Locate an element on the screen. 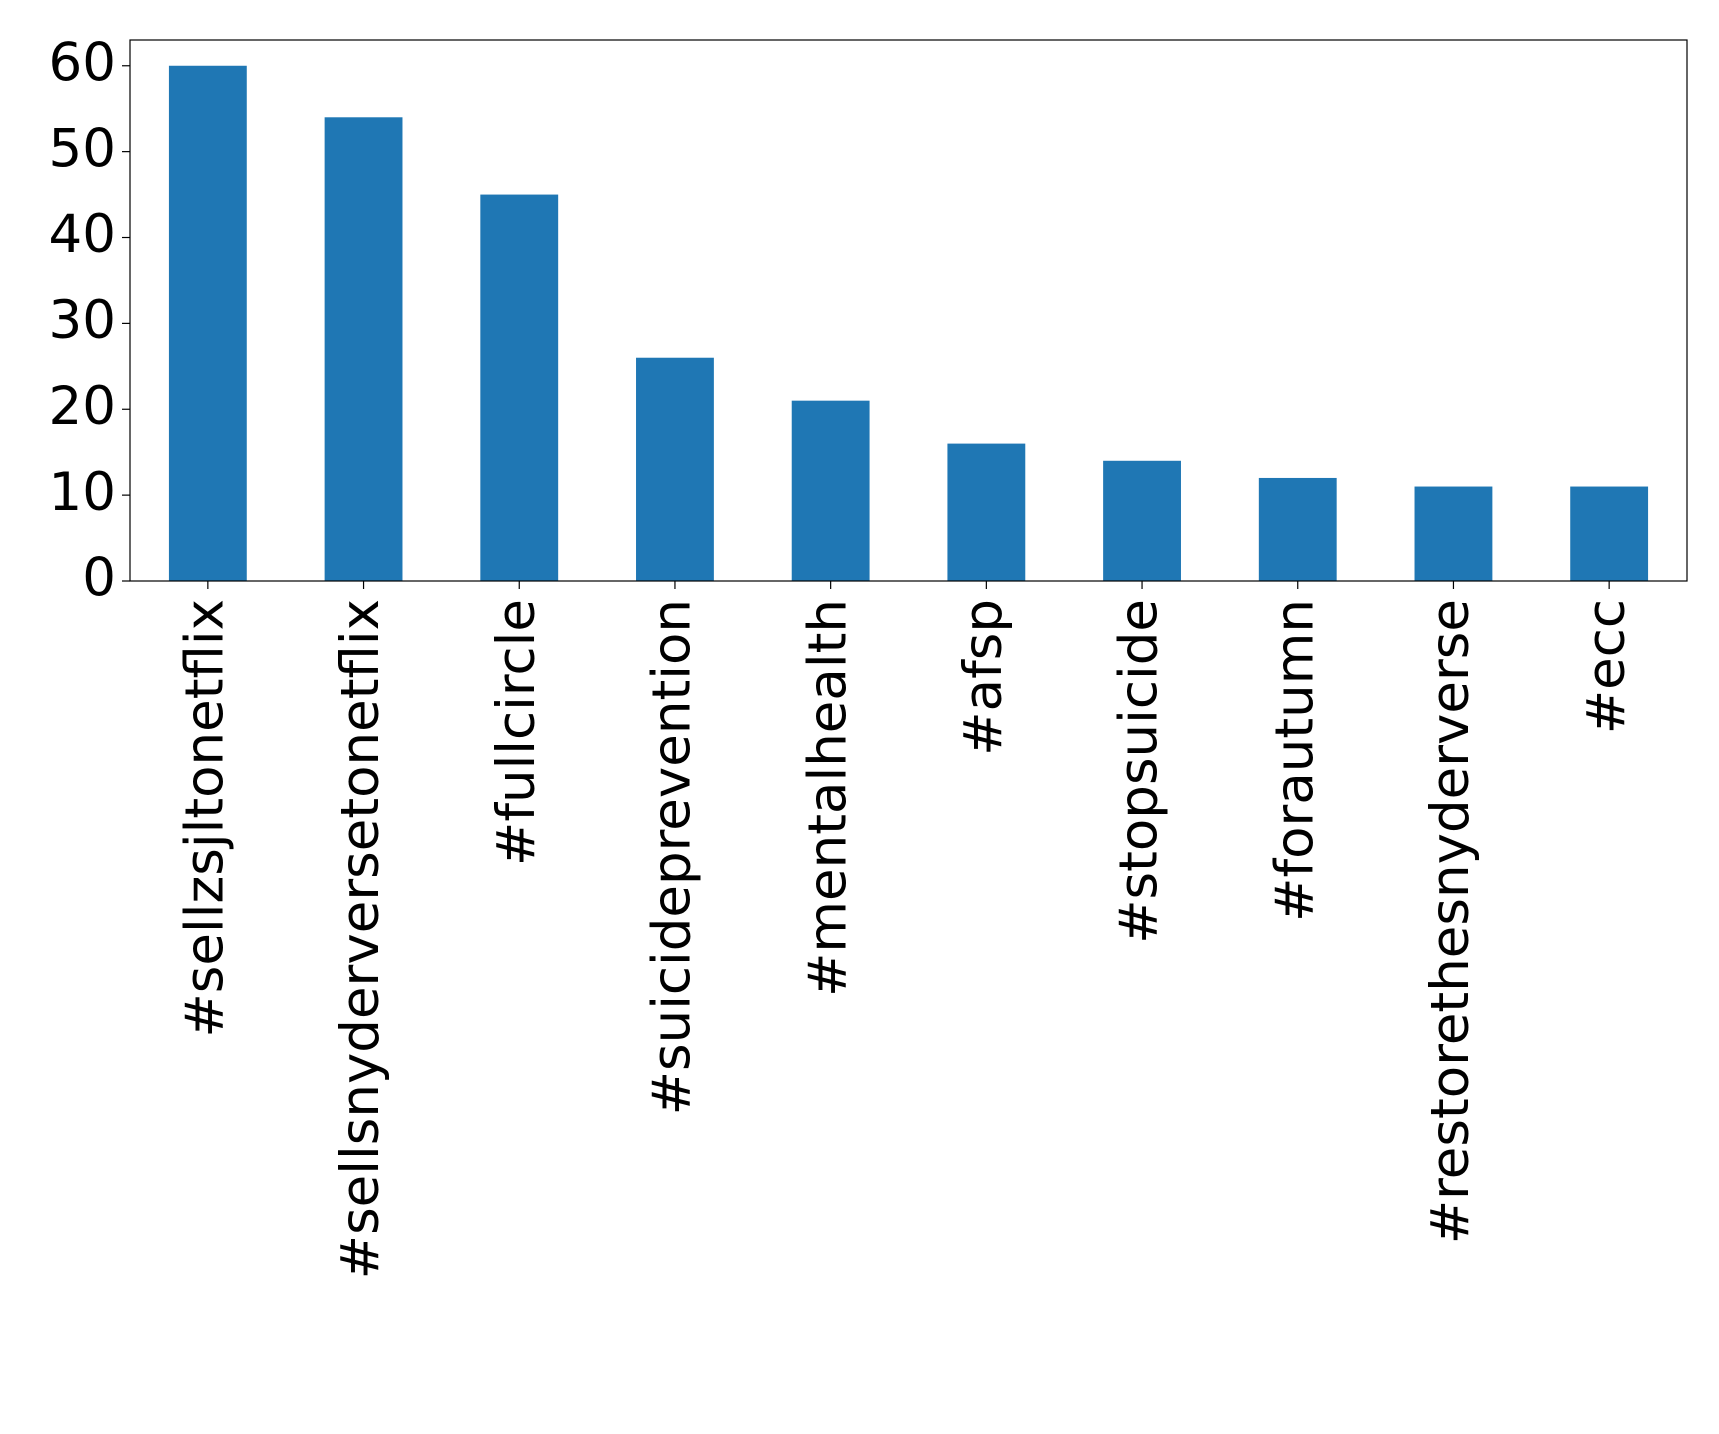 The height and width of the screenshot is (1434, 1719). x-tick-label: #sellsnyderversetonetflix is located at coordinates (360, 939).